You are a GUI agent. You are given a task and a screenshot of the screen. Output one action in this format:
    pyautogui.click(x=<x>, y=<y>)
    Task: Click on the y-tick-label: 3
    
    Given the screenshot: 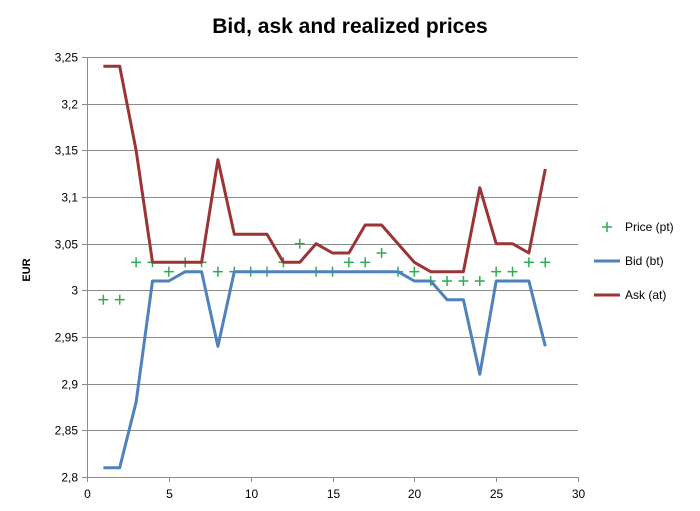 What is the action you would take?
    pyautogui.click(x=74, y=291)
    